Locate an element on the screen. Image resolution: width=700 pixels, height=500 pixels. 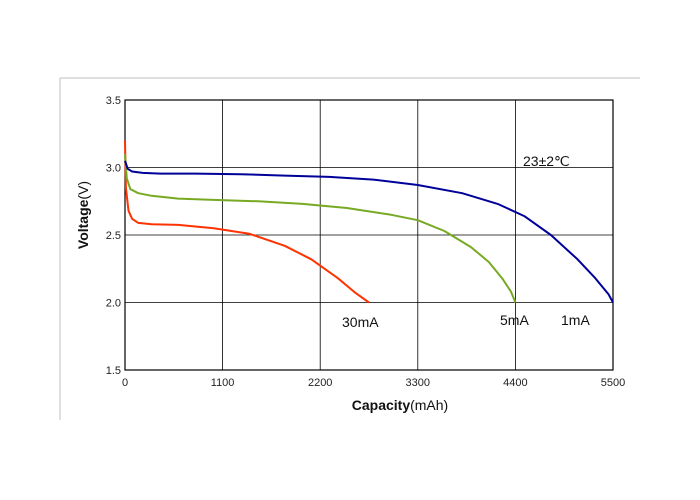
curve-label-30ma: 30mA is located at coordinates (360, 322).